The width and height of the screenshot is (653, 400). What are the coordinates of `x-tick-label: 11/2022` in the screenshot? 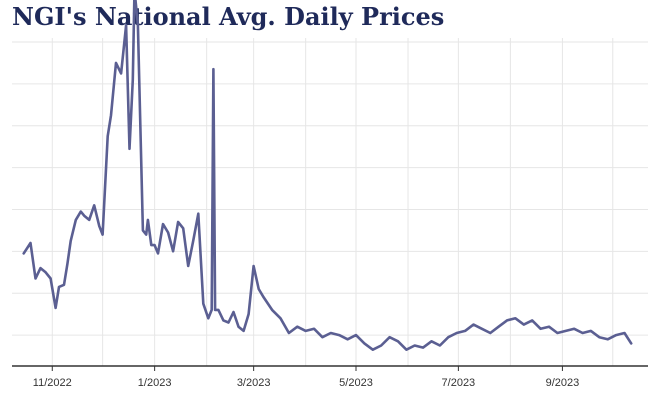 It's located at (52, 383).